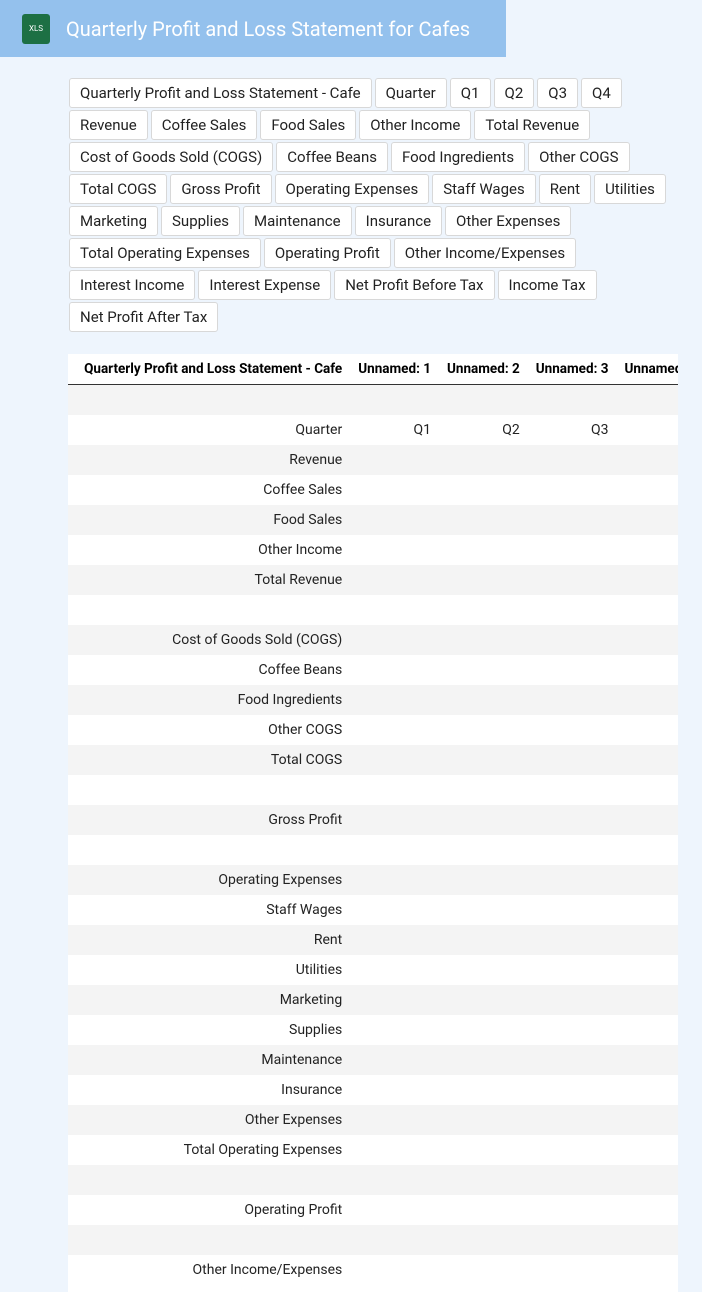 This screenshot has height=1292, width=702. I want to click on column-header: Unnamed: 1, so click(394, 369).